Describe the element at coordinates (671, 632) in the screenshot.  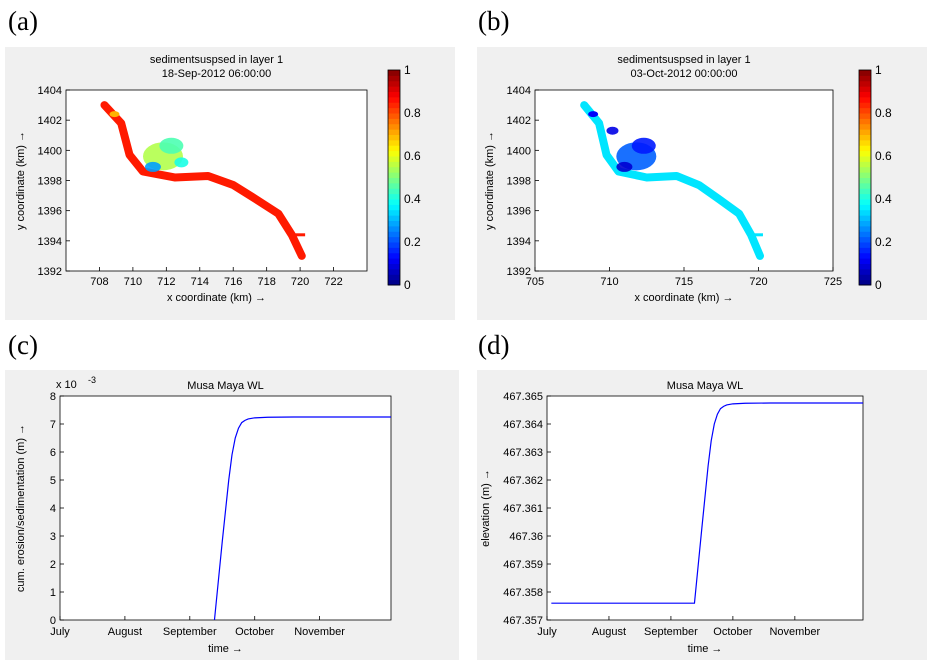
I see `d-x-tick-label: September` at that location.